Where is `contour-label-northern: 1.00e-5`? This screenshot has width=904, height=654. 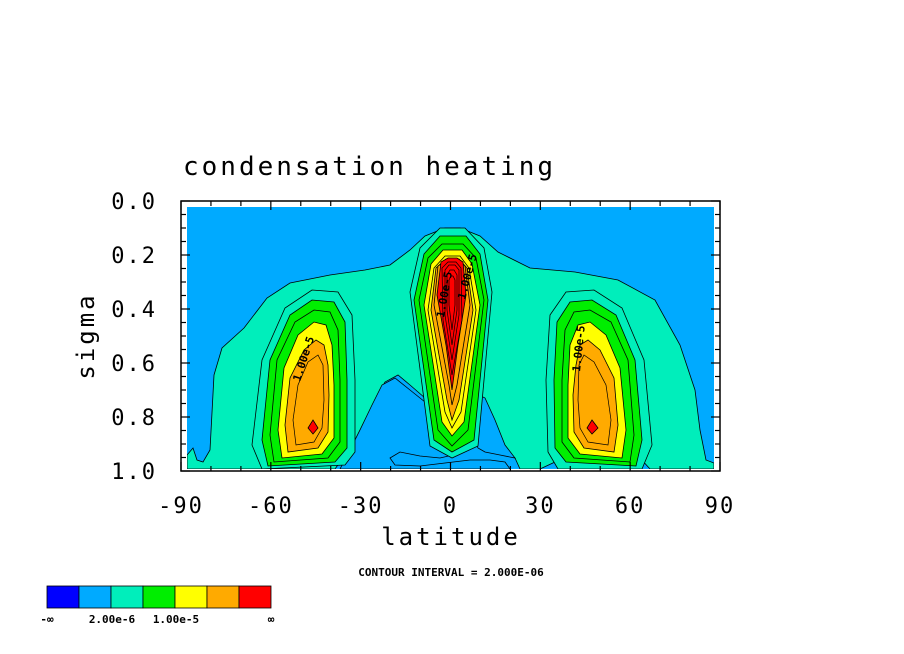
contour-label-northern: 1.00e-5 is located at coordinates (579, 348).